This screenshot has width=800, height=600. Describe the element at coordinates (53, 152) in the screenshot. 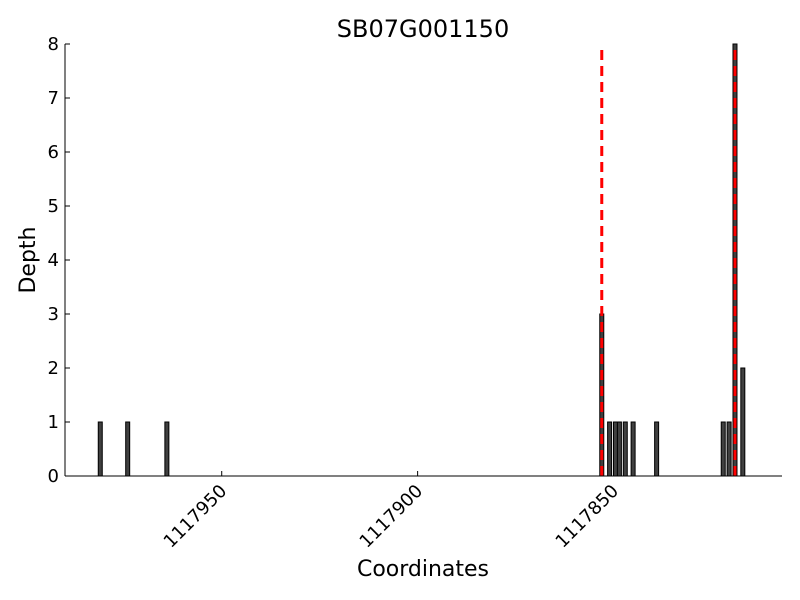

I see `y-tick-label-6: 6` at that location.